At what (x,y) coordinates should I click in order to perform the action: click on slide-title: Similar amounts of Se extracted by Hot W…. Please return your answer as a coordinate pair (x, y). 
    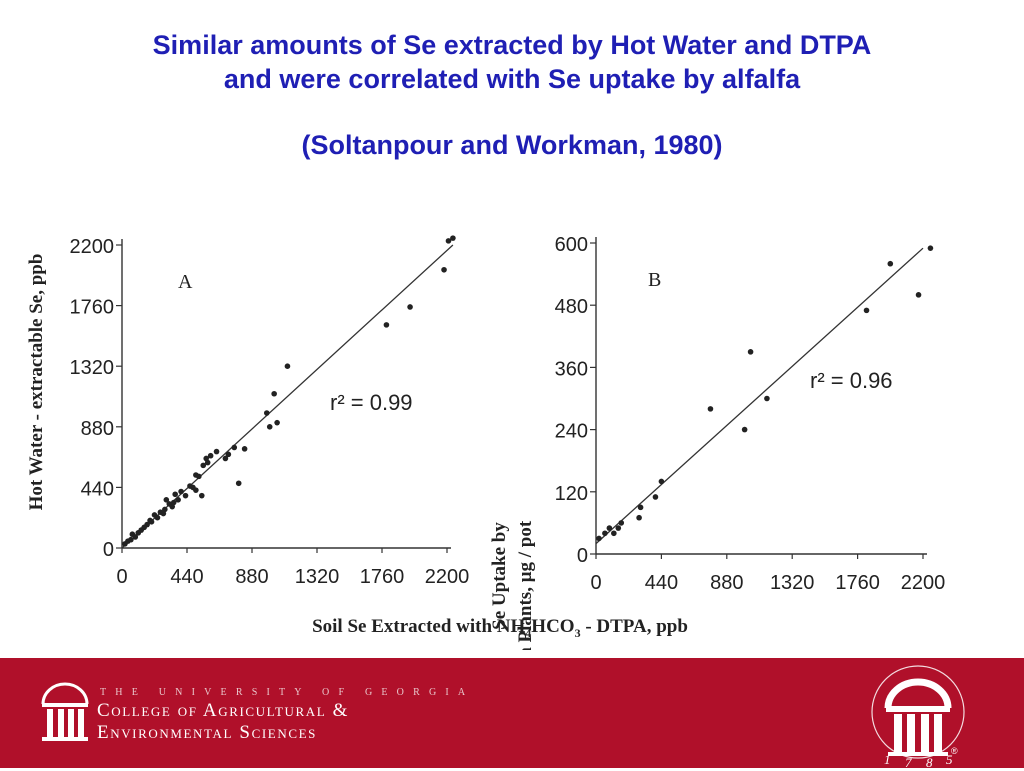
    Looking at the image, I should click on (512, 62).